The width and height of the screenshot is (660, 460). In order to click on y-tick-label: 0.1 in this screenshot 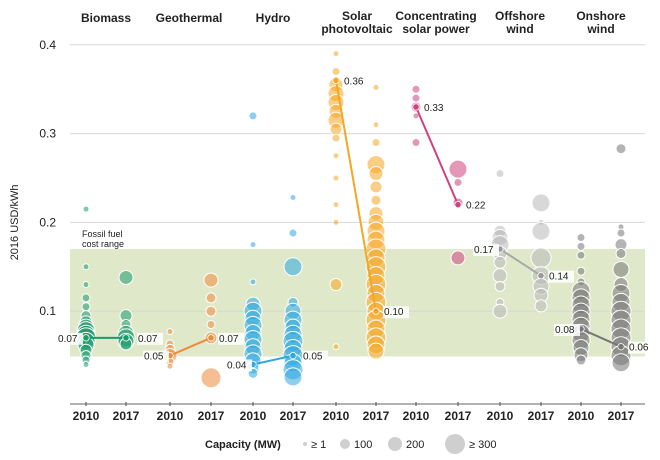, I will do `click(47, 311)`.